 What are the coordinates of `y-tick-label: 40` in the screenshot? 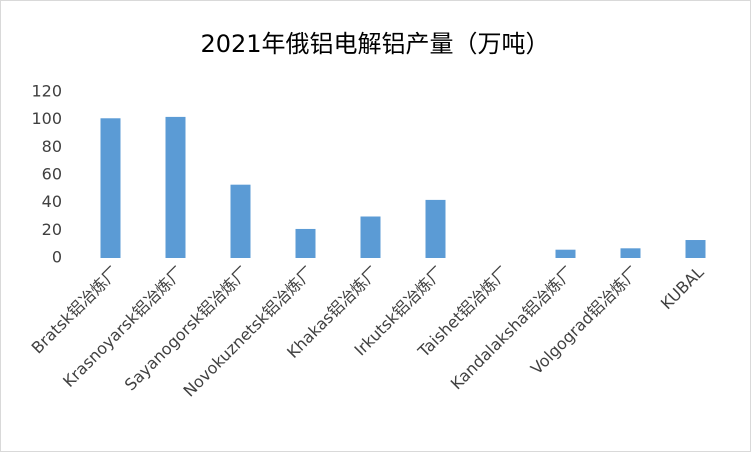 It's located at (52, 201).